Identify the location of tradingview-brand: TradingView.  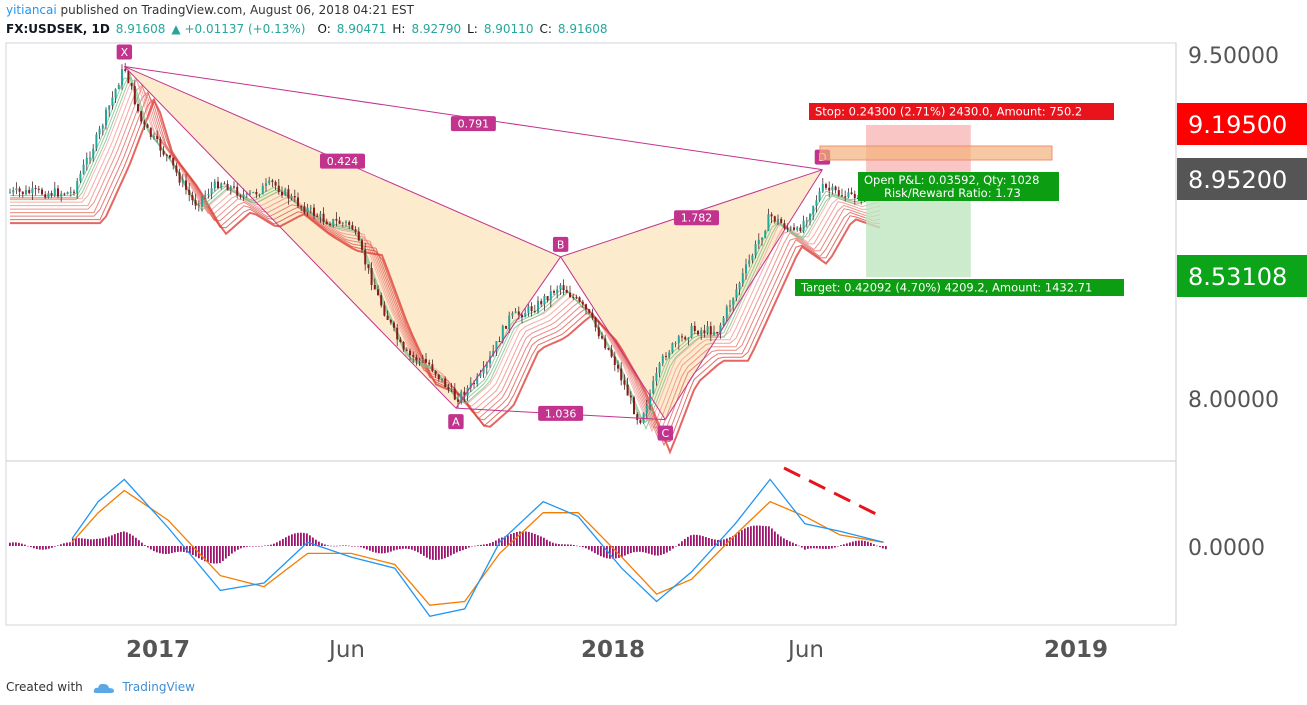
(158, 687).